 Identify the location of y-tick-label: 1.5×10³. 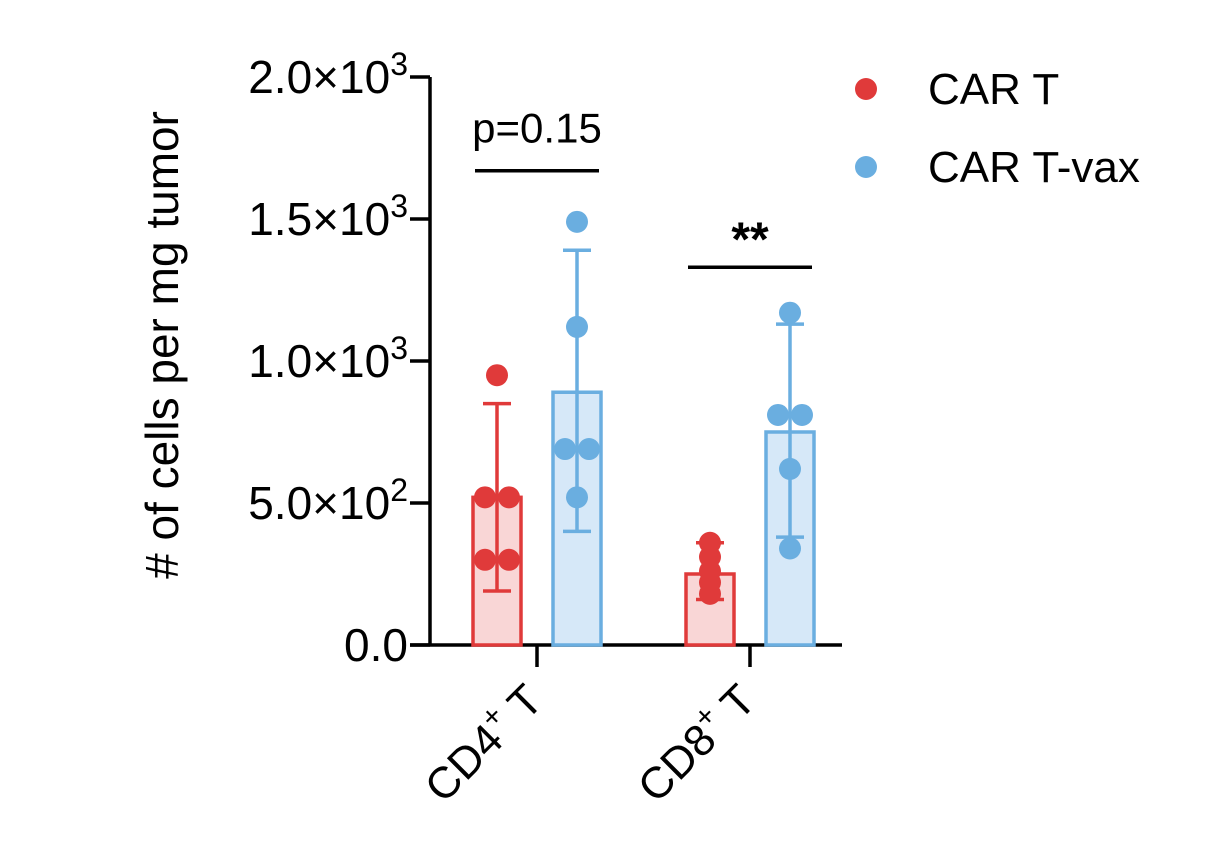
(328, 216).